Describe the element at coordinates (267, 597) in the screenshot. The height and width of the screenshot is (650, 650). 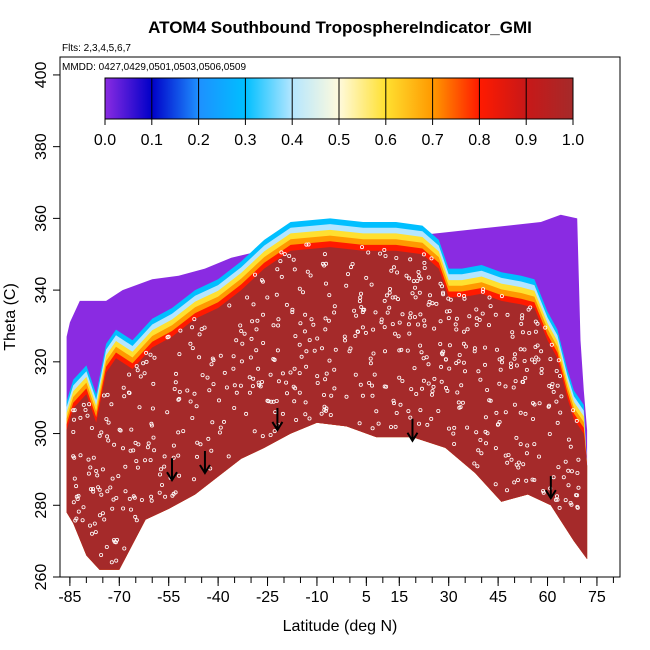
I see `x-tick-label: -25` at that location.